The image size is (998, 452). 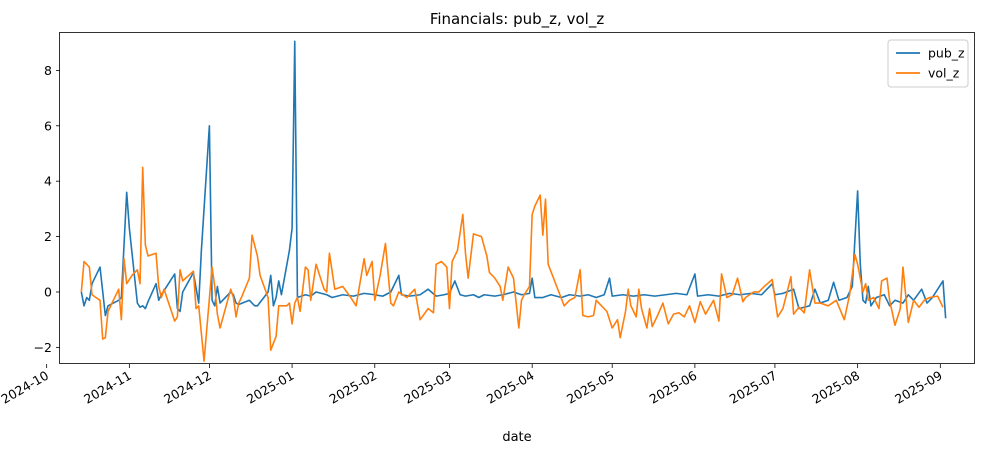 What do you see at coordinates (48, 181) in the screenshot?
I see `y-tick-label: 4` at bounding box center [48, 181].